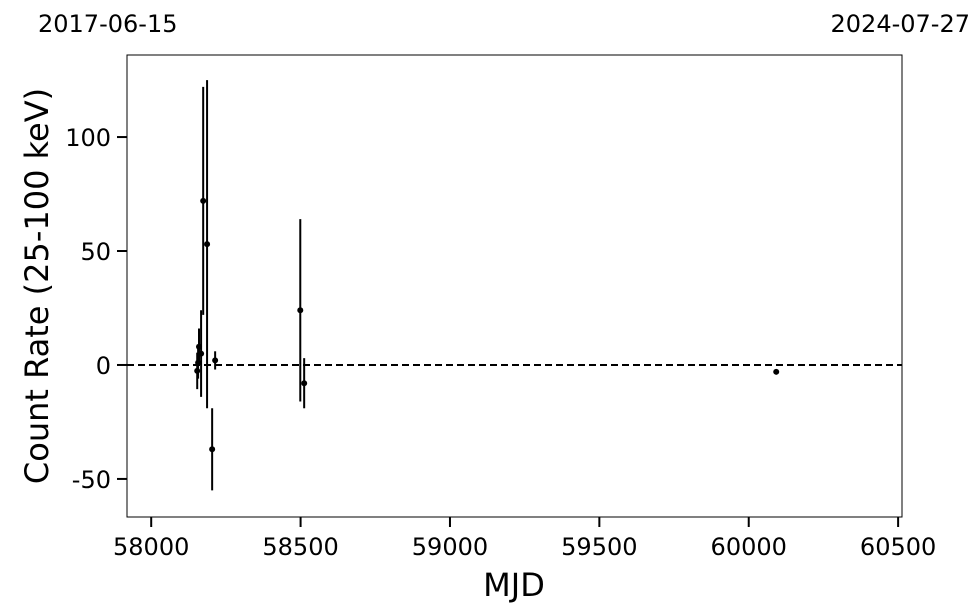 The height and width of the screenshot is (613, 980). What do you see at coordinates (900, 24) in the screenshot?
I see `annotation: 2024-07-27` at bounding box center [900, 24].